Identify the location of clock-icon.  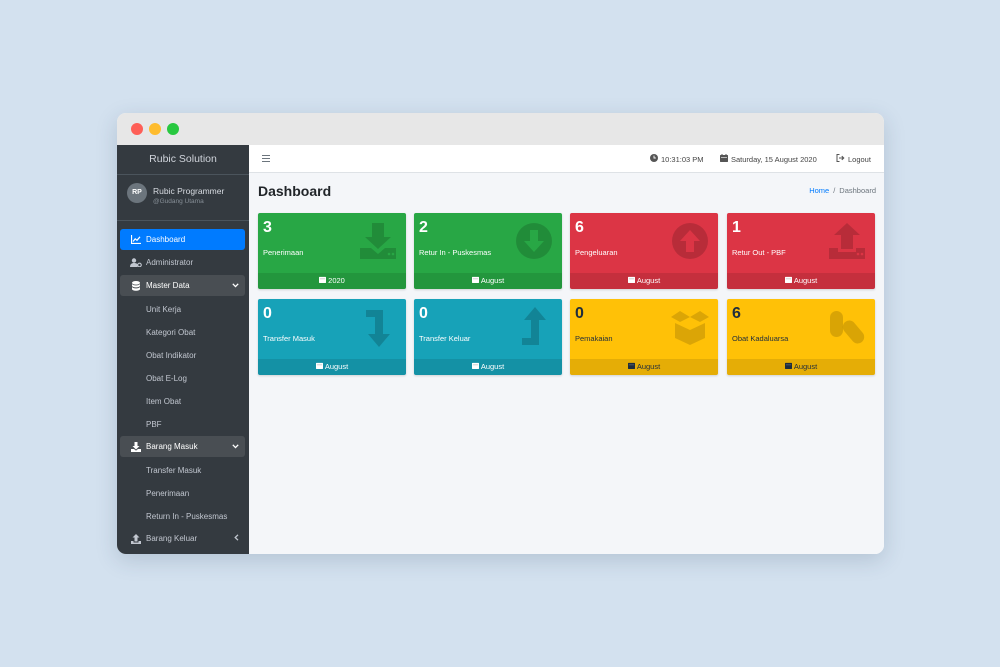
(654, 159).